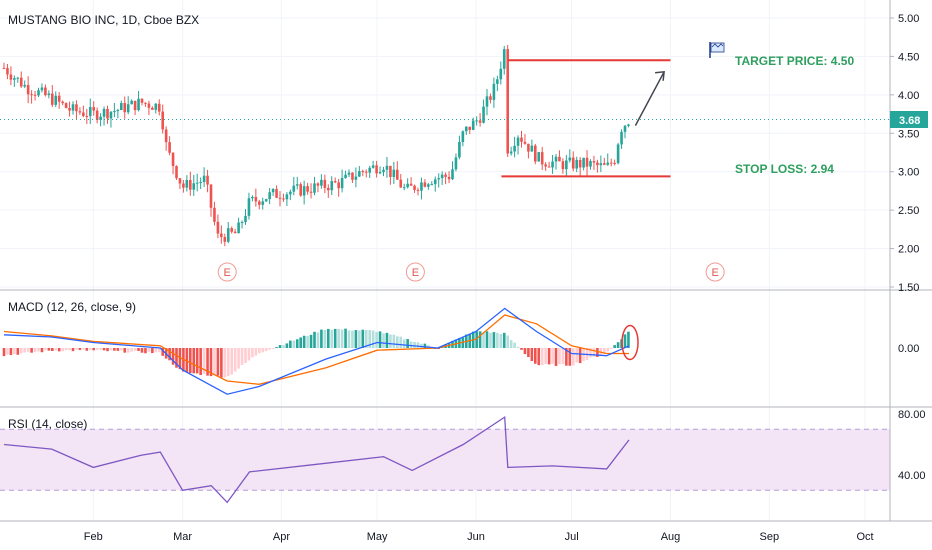 The image size is (932, 550). Describe the element at coordinates (909, 119) in the screenshot. I see `last-price-tag-bg` at that location.